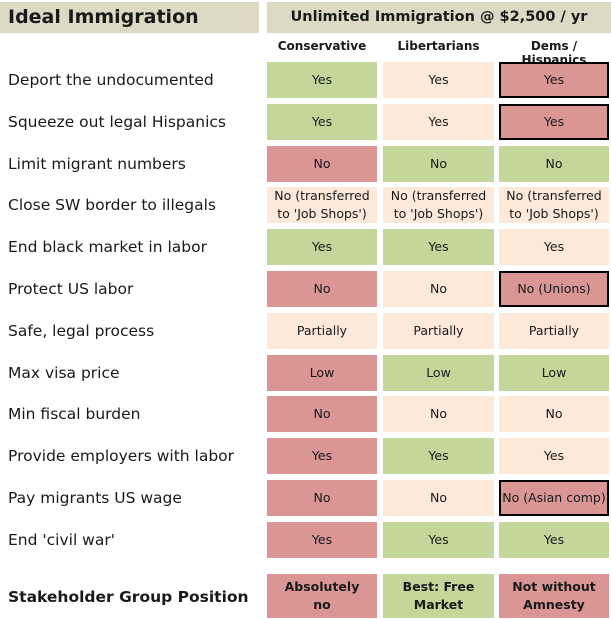  Describe the element at coordinates (128, 597) in the screenshot. I see `footer-label: Stakeholder Group Position` at that location.